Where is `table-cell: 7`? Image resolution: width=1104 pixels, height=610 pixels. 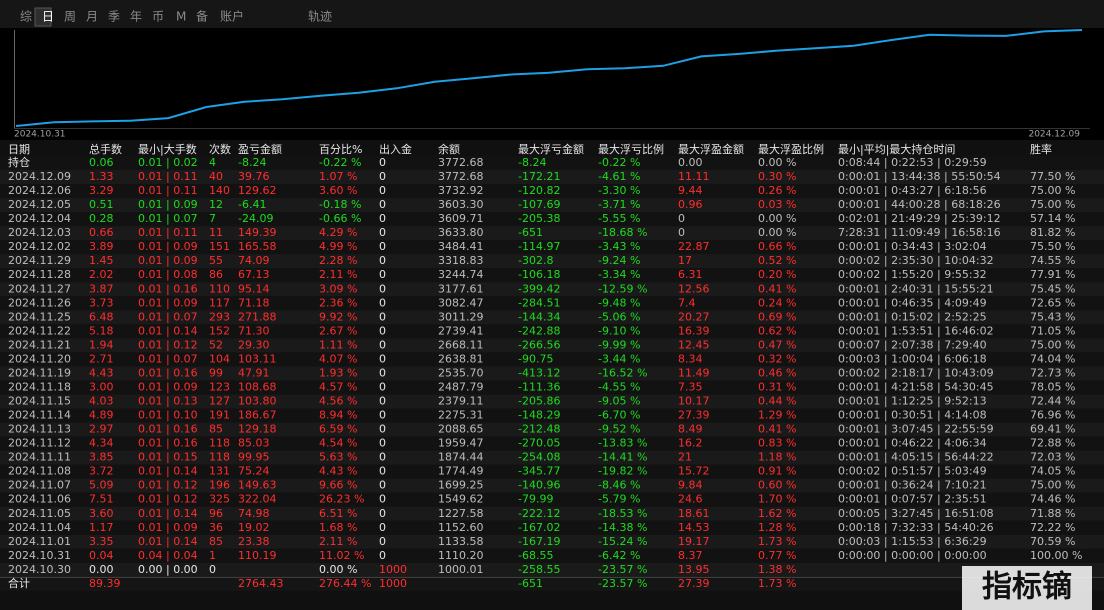
table-cell: 7 is located at coordinates (212, 218).